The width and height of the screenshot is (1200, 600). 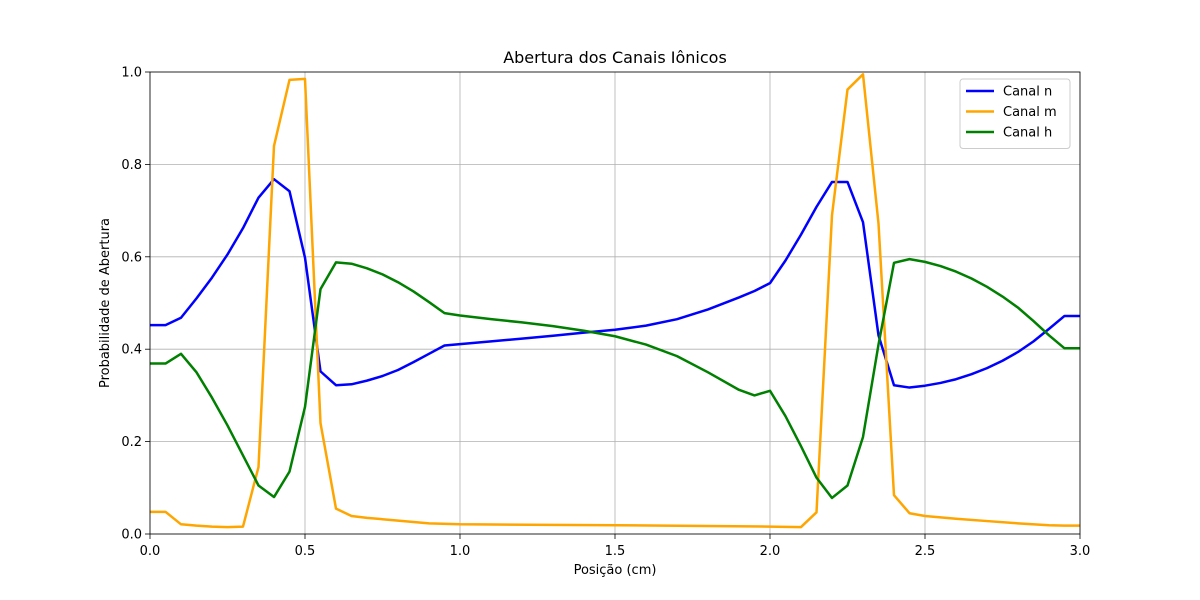 I want to click on x-tick-label: 2.5, so click(x=925, y=551).